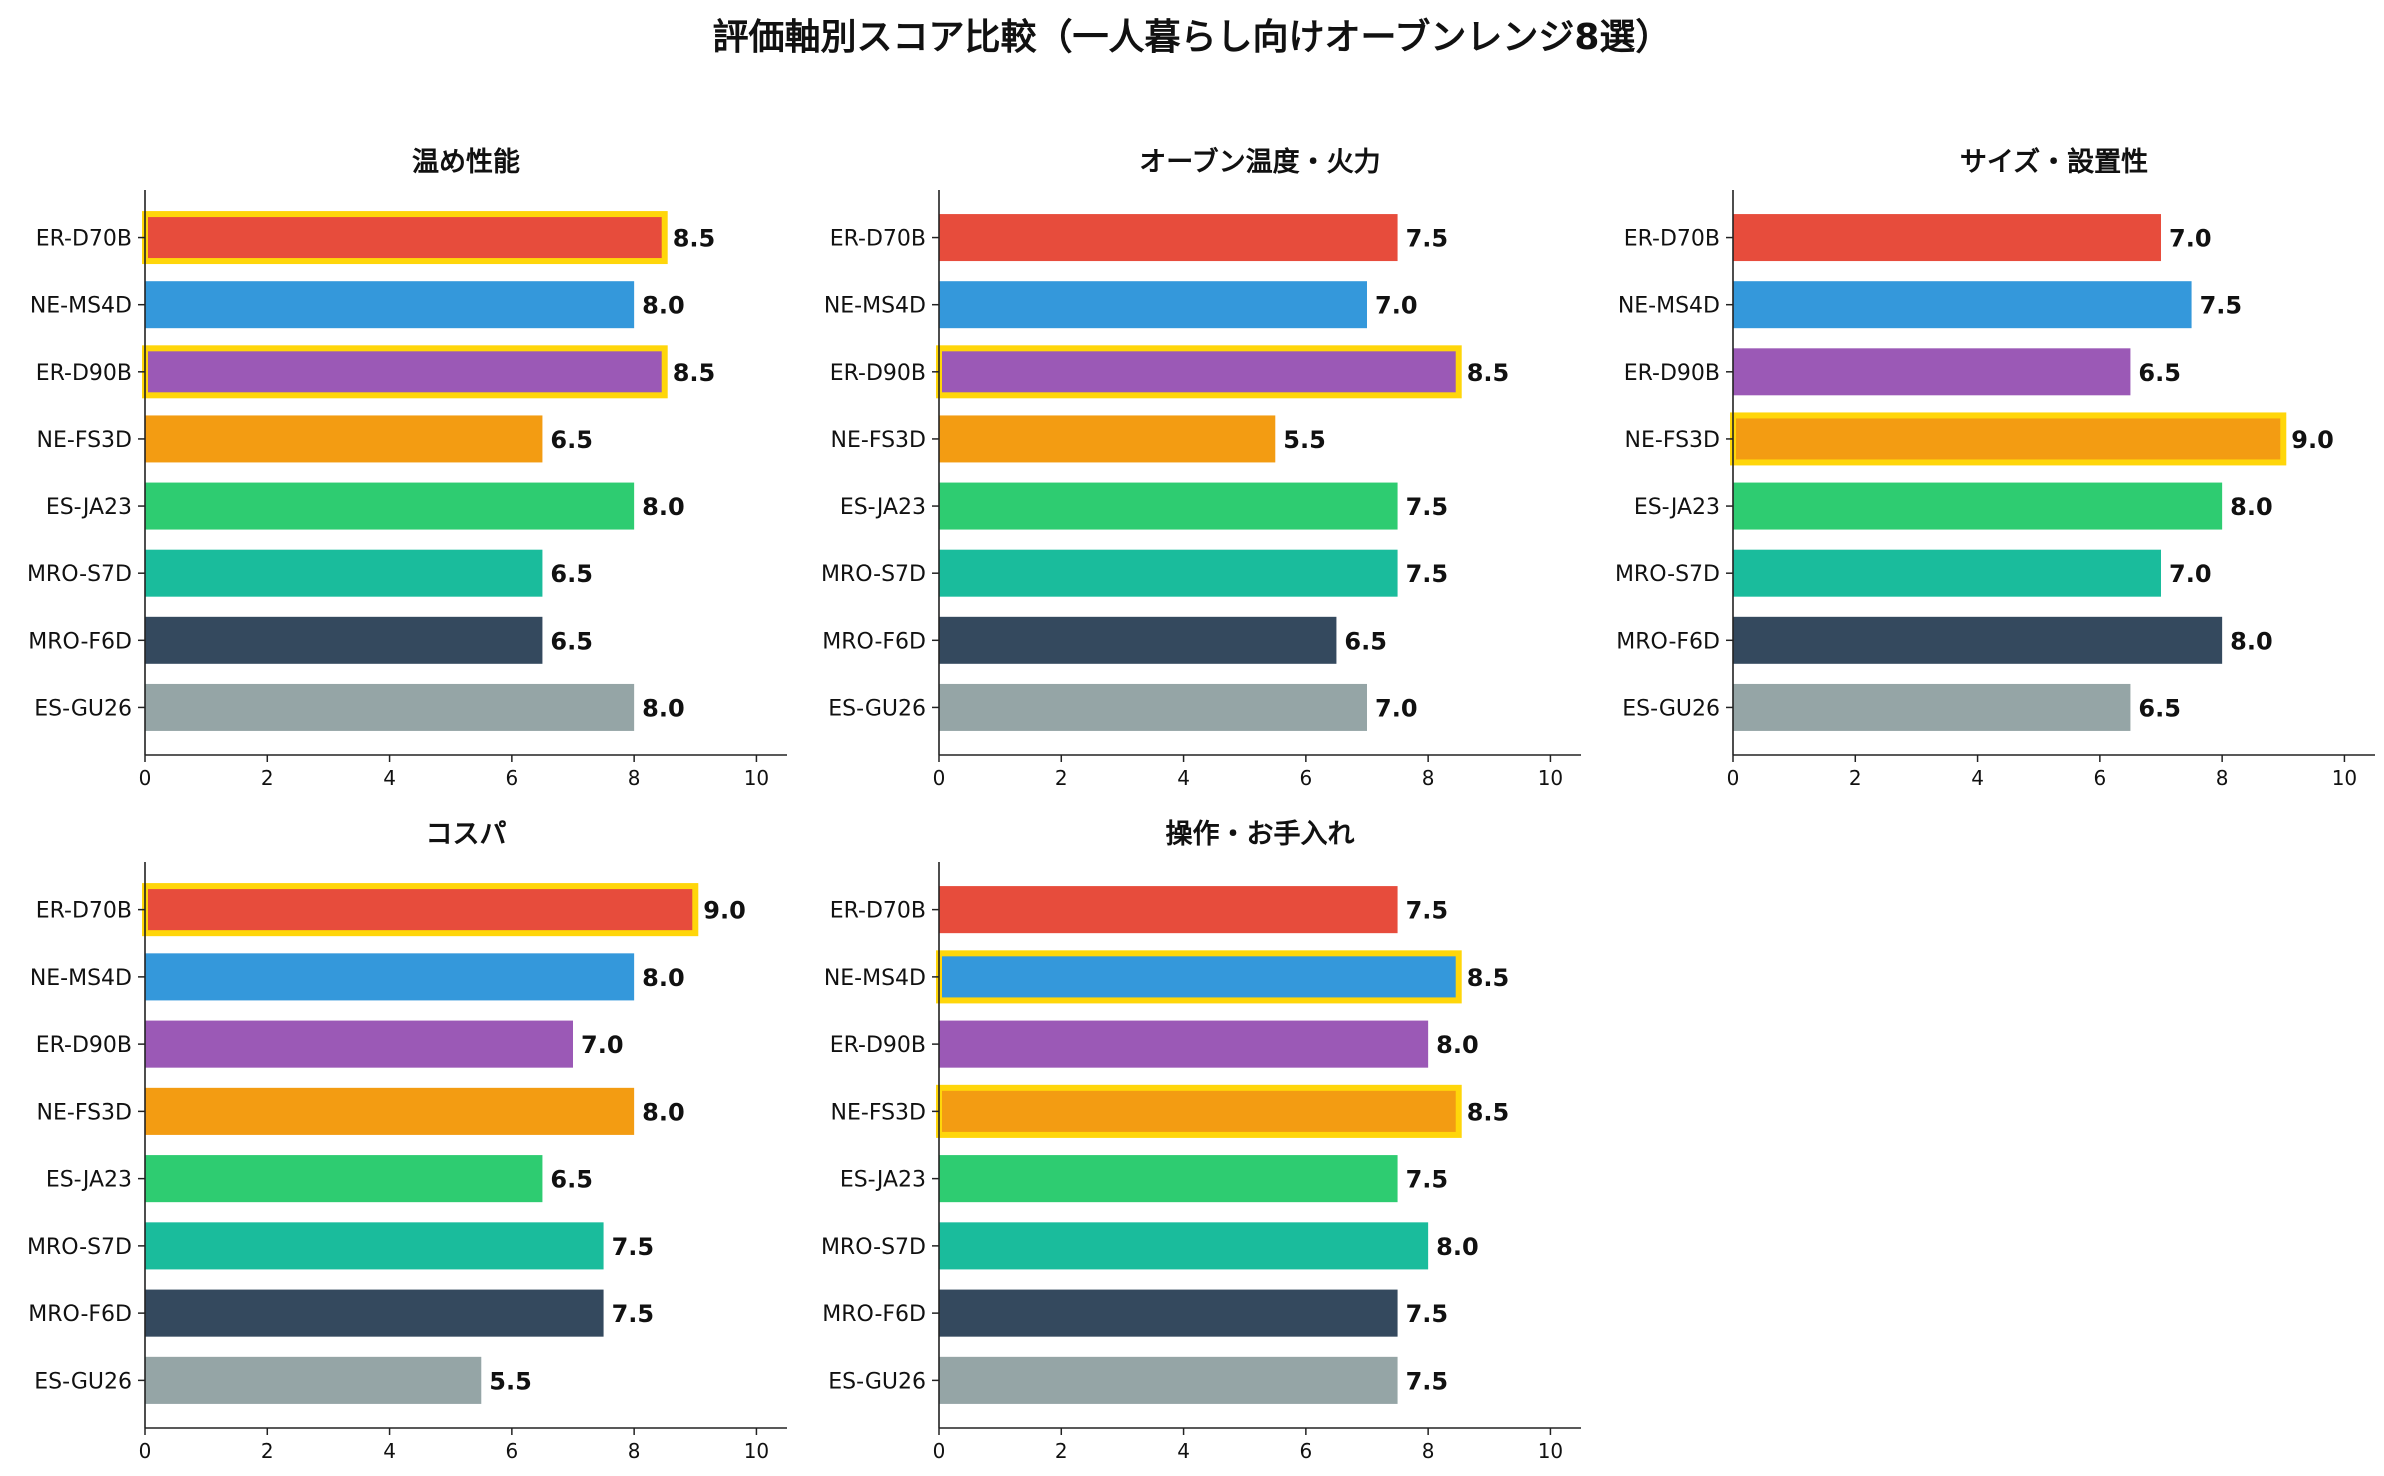 This screenshot has width=2384, height=1476. Describe the element at coordinates (2054, 162) in the screenshot. I see `chart-title: サイズ・設置性` at that location.